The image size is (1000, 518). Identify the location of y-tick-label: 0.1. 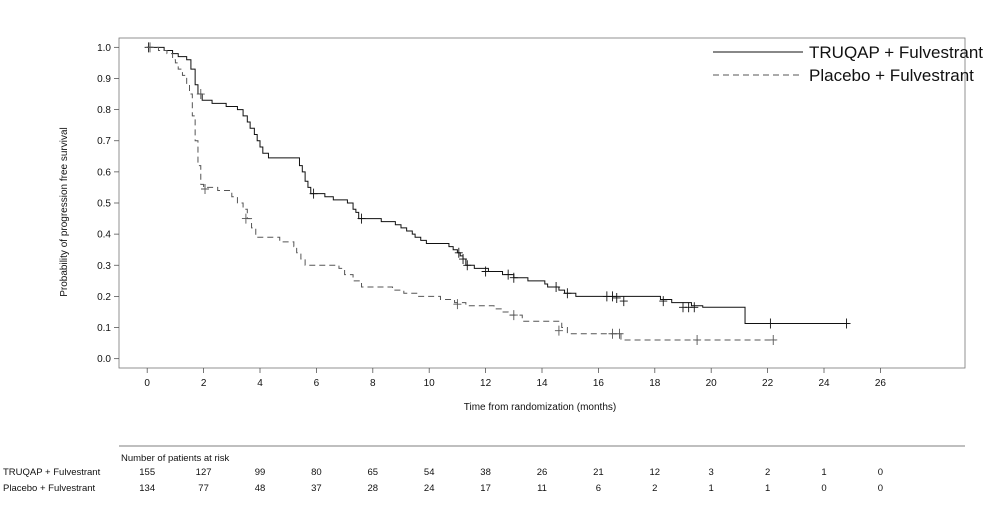
(104, 328).